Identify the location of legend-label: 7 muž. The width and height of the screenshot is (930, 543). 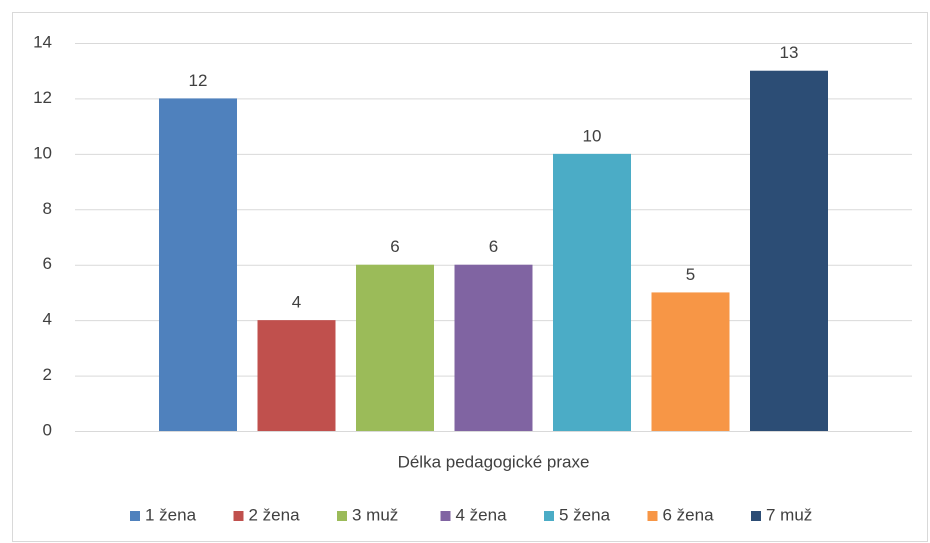
(789, 514).